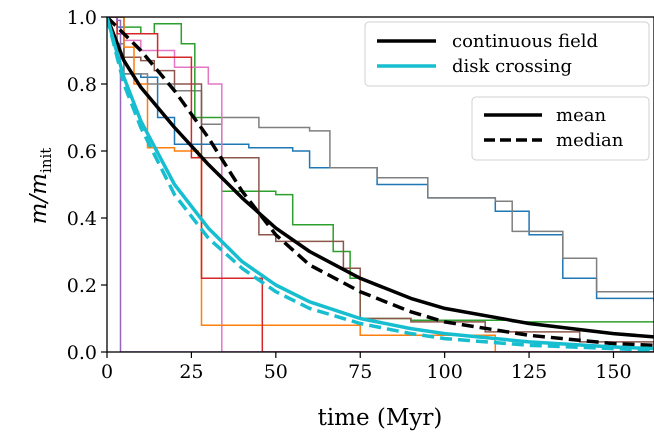 This screenshot has height=438, width=654. I want to click on legend-style-box, so click(560, 128).